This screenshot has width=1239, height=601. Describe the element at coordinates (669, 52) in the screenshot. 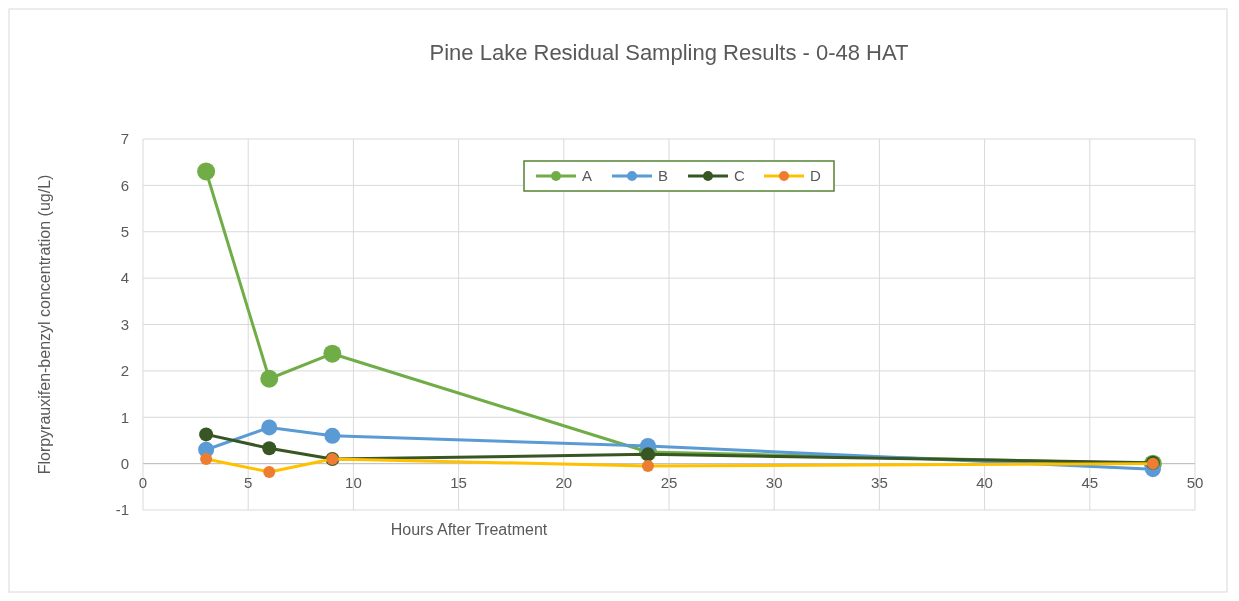

I see `chart-title: Pine Lake Residual Sampling Results - 0-48 HAT` at that location.